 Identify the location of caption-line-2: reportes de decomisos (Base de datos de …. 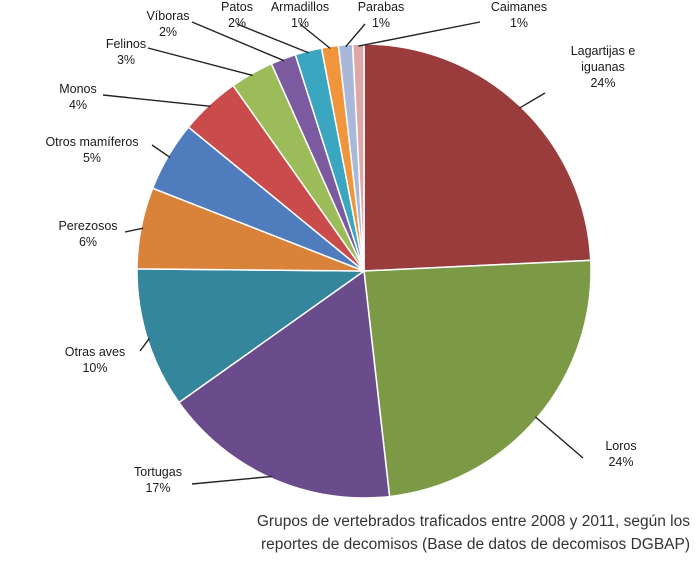
(475, 544).